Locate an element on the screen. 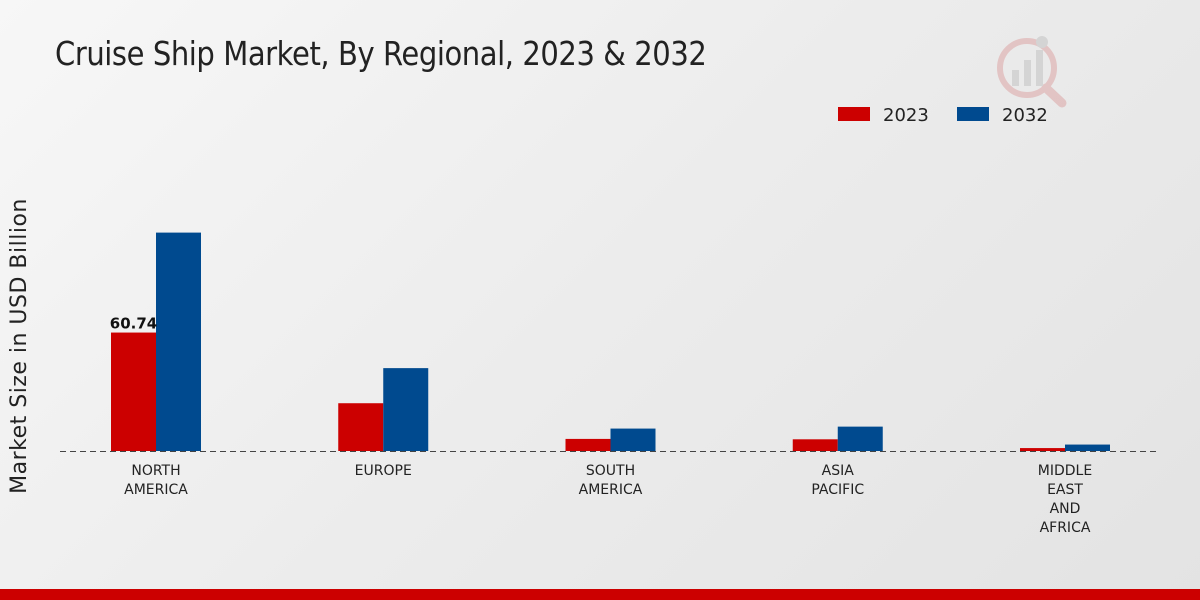  bar-2023-middle-east-and-africa is located at coordinates (1042, 449).